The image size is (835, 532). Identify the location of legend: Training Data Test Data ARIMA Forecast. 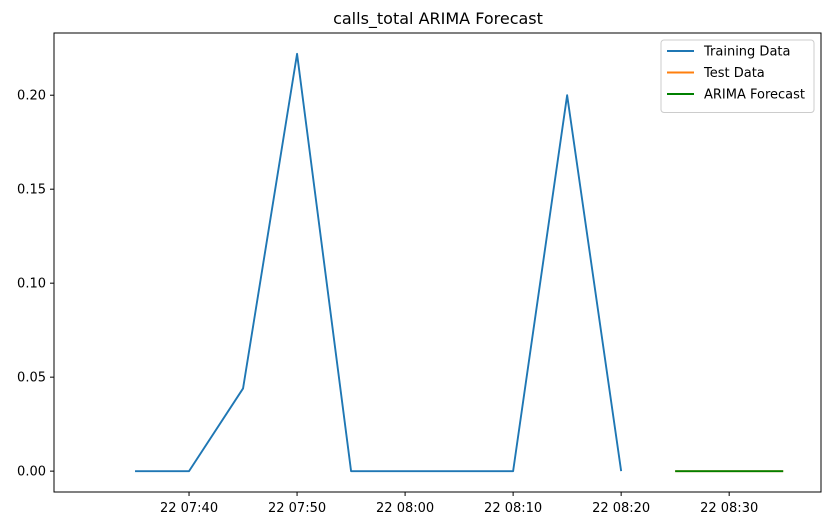
(737, 76).